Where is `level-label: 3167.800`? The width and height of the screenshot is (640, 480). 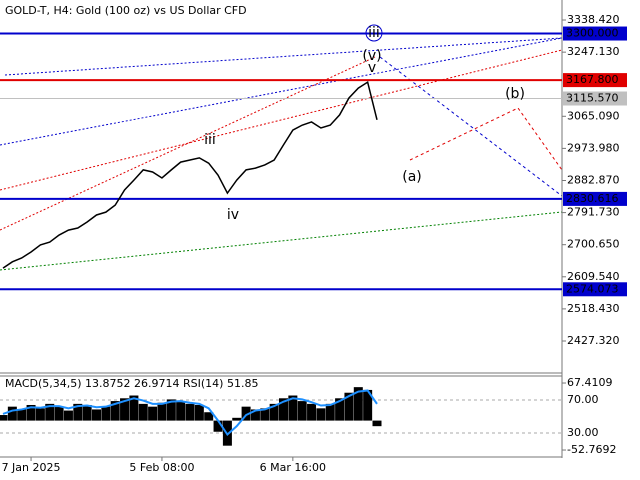 level-label: 3167.800 is located at coordinates (592, 79).